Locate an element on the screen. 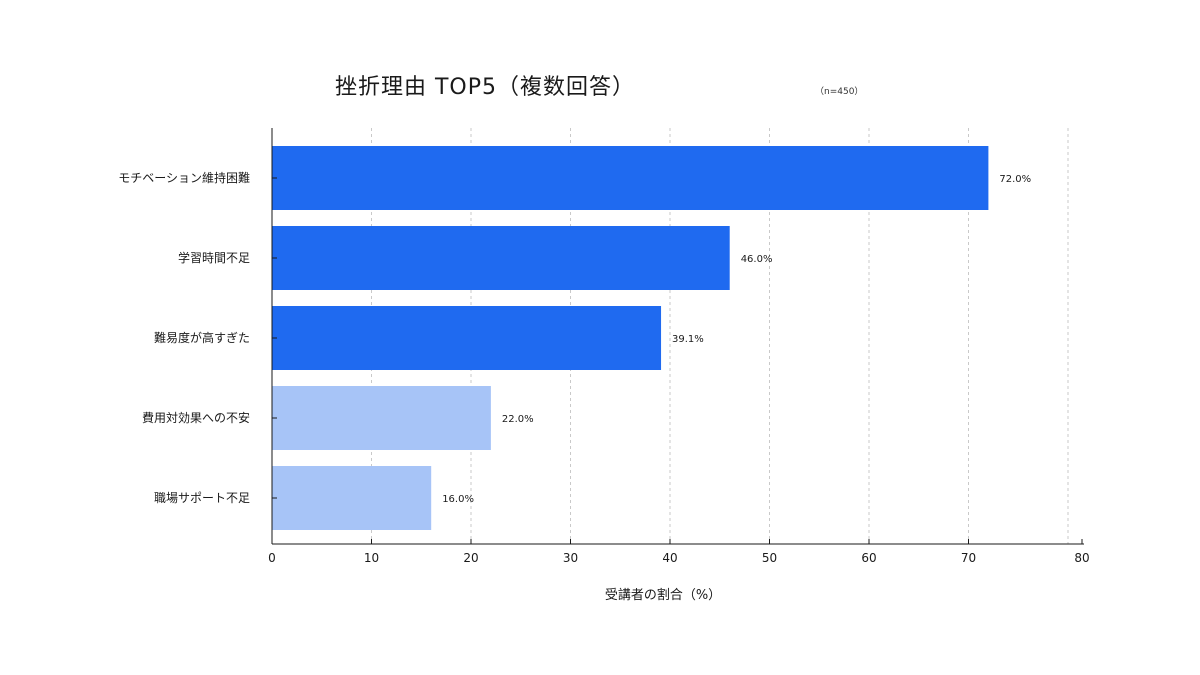 The height and width of the screenshot is (675, 1200). category-label: 費用対効果への不安 is located at coordinates (196, 417).